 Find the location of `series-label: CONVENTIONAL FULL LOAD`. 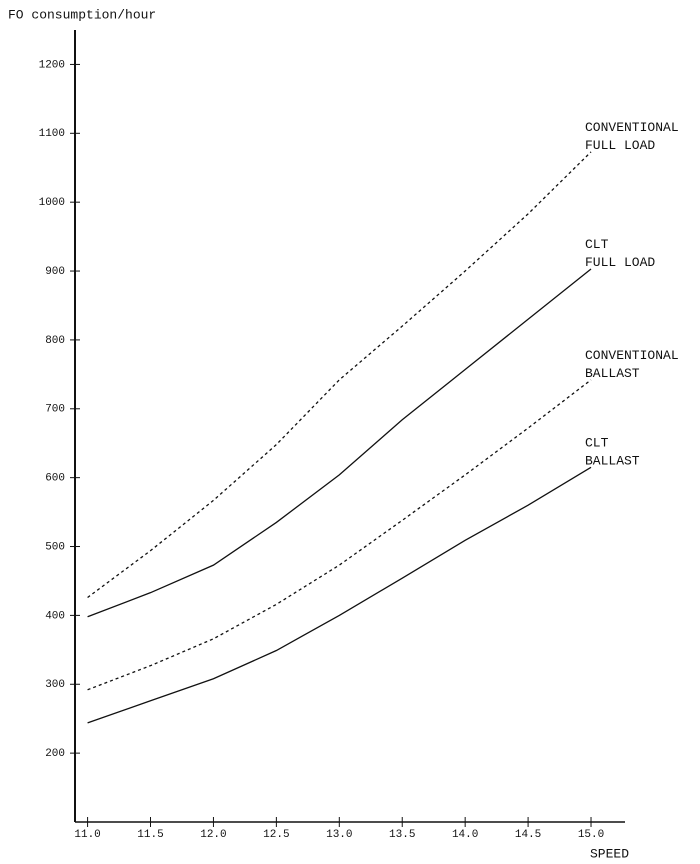

series-label: CONVENTIONAL FULL LOAD is located at coordinates (635, 136).